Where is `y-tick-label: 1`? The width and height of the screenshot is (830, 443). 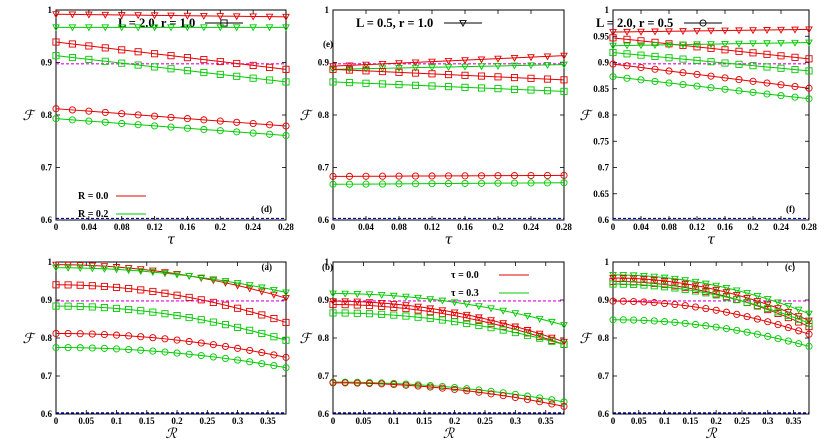 y-tick-label: 1 is located at coordinates (327, 10).